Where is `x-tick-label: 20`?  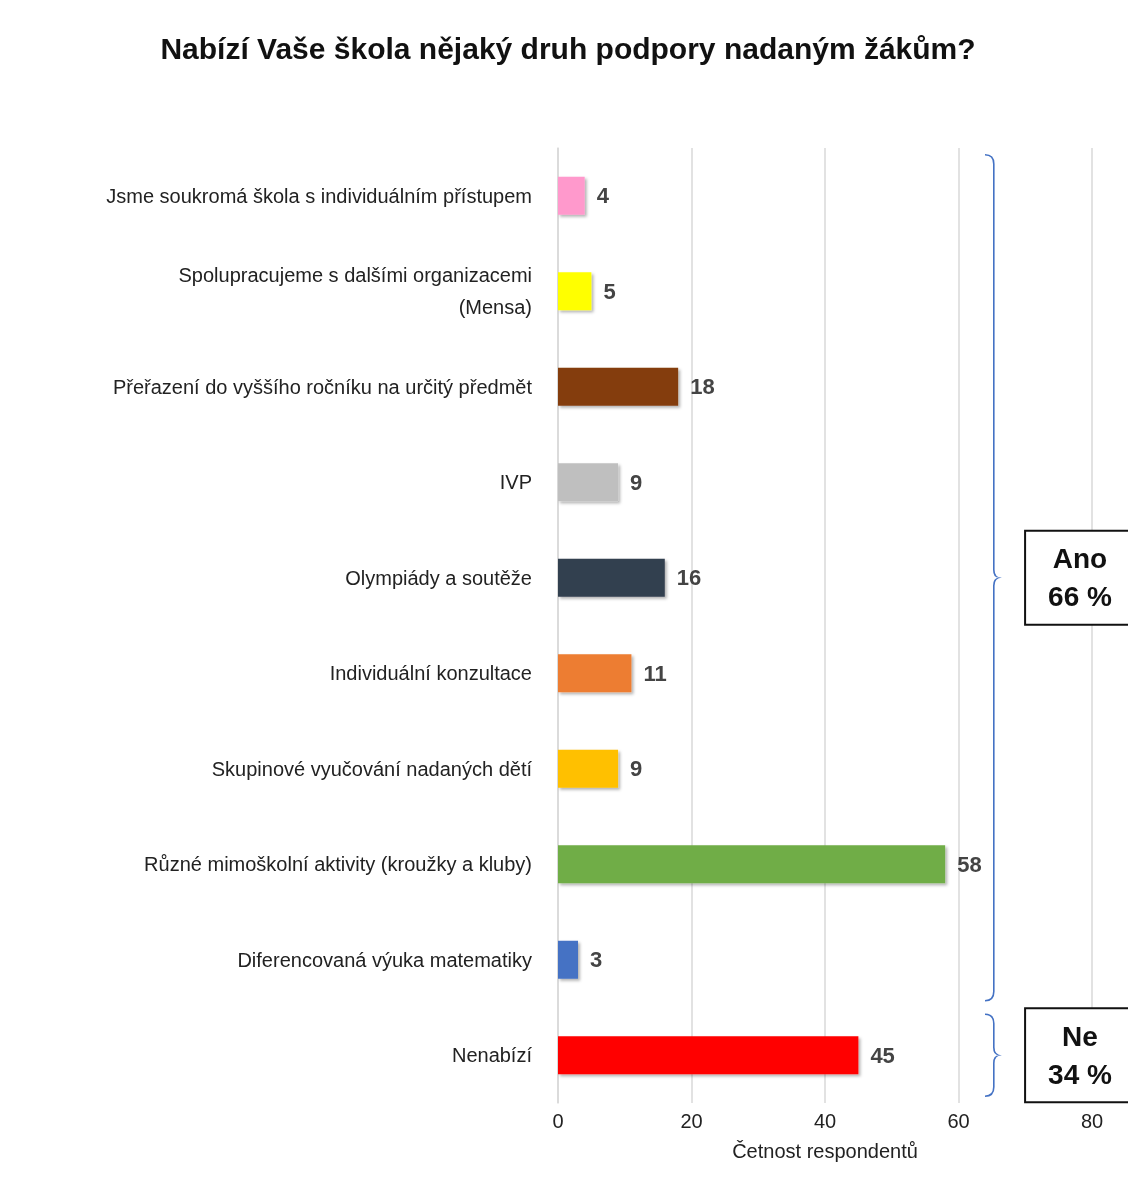
x-tick-label: 20 is located at coordinates (691, 1121).